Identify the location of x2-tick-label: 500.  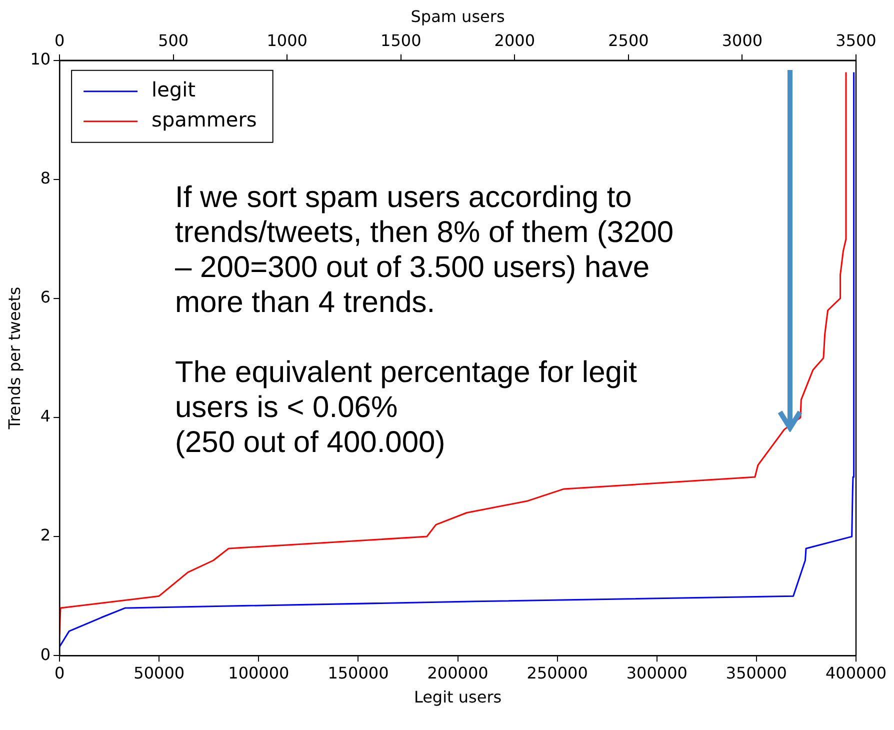
(173, 40).